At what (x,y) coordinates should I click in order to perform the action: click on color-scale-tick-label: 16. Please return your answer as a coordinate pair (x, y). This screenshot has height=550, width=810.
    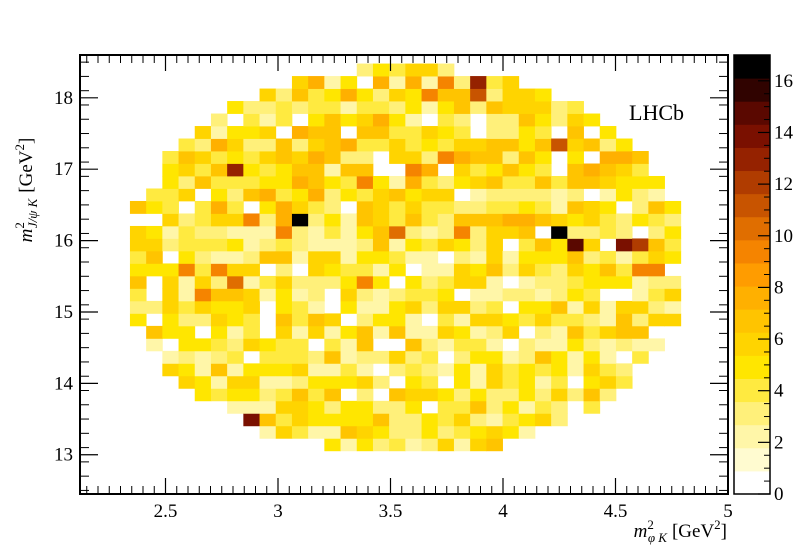
    Looking at the image, I should click on (783, 81).